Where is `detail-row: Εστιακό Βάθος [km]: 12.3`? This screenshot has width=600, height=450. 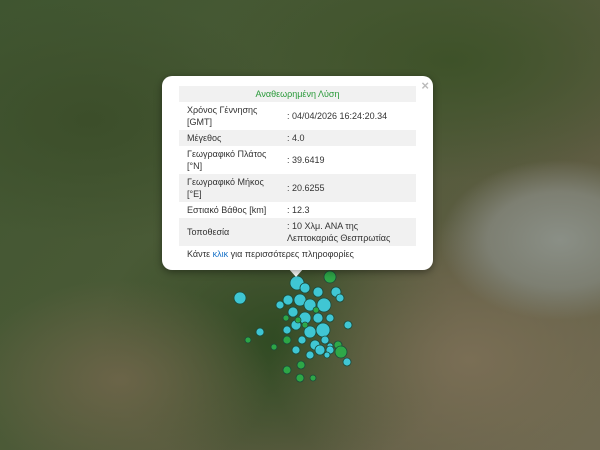
detail-row: Εστιακό Βάθος [km]: 12.3 is located at coordinates (248, 210).